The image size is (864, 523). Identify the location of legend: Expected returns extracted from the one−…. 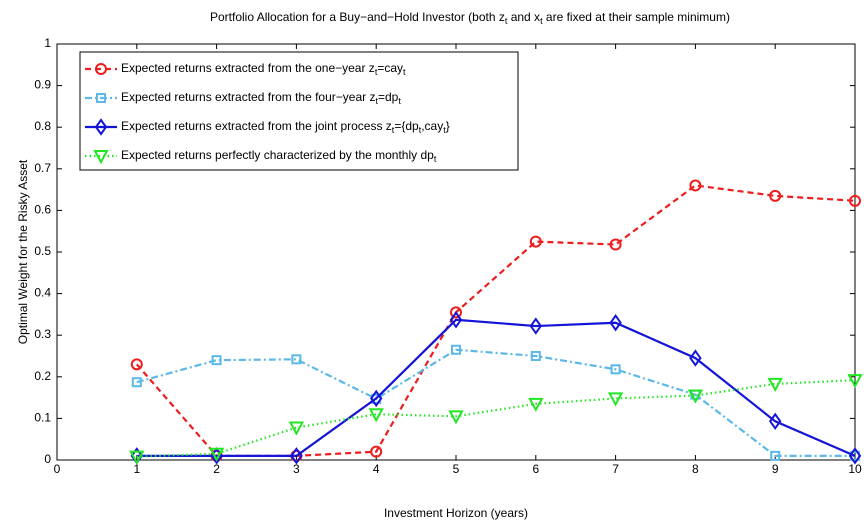
(299, 111).